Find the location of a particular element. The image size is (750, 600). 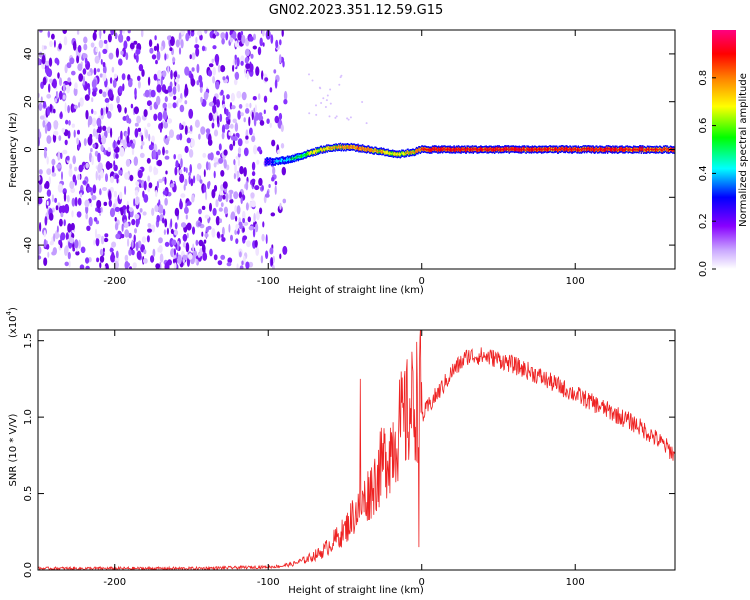

x-tick-label: -100 is located at coordinates (268, 281).